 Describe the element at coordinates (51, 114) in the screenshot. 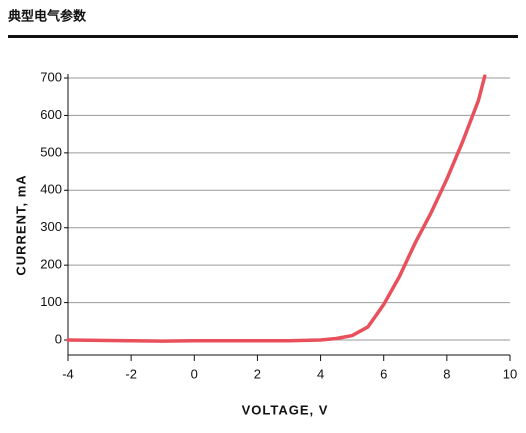

I see `y-tick-label: 600` at that location.